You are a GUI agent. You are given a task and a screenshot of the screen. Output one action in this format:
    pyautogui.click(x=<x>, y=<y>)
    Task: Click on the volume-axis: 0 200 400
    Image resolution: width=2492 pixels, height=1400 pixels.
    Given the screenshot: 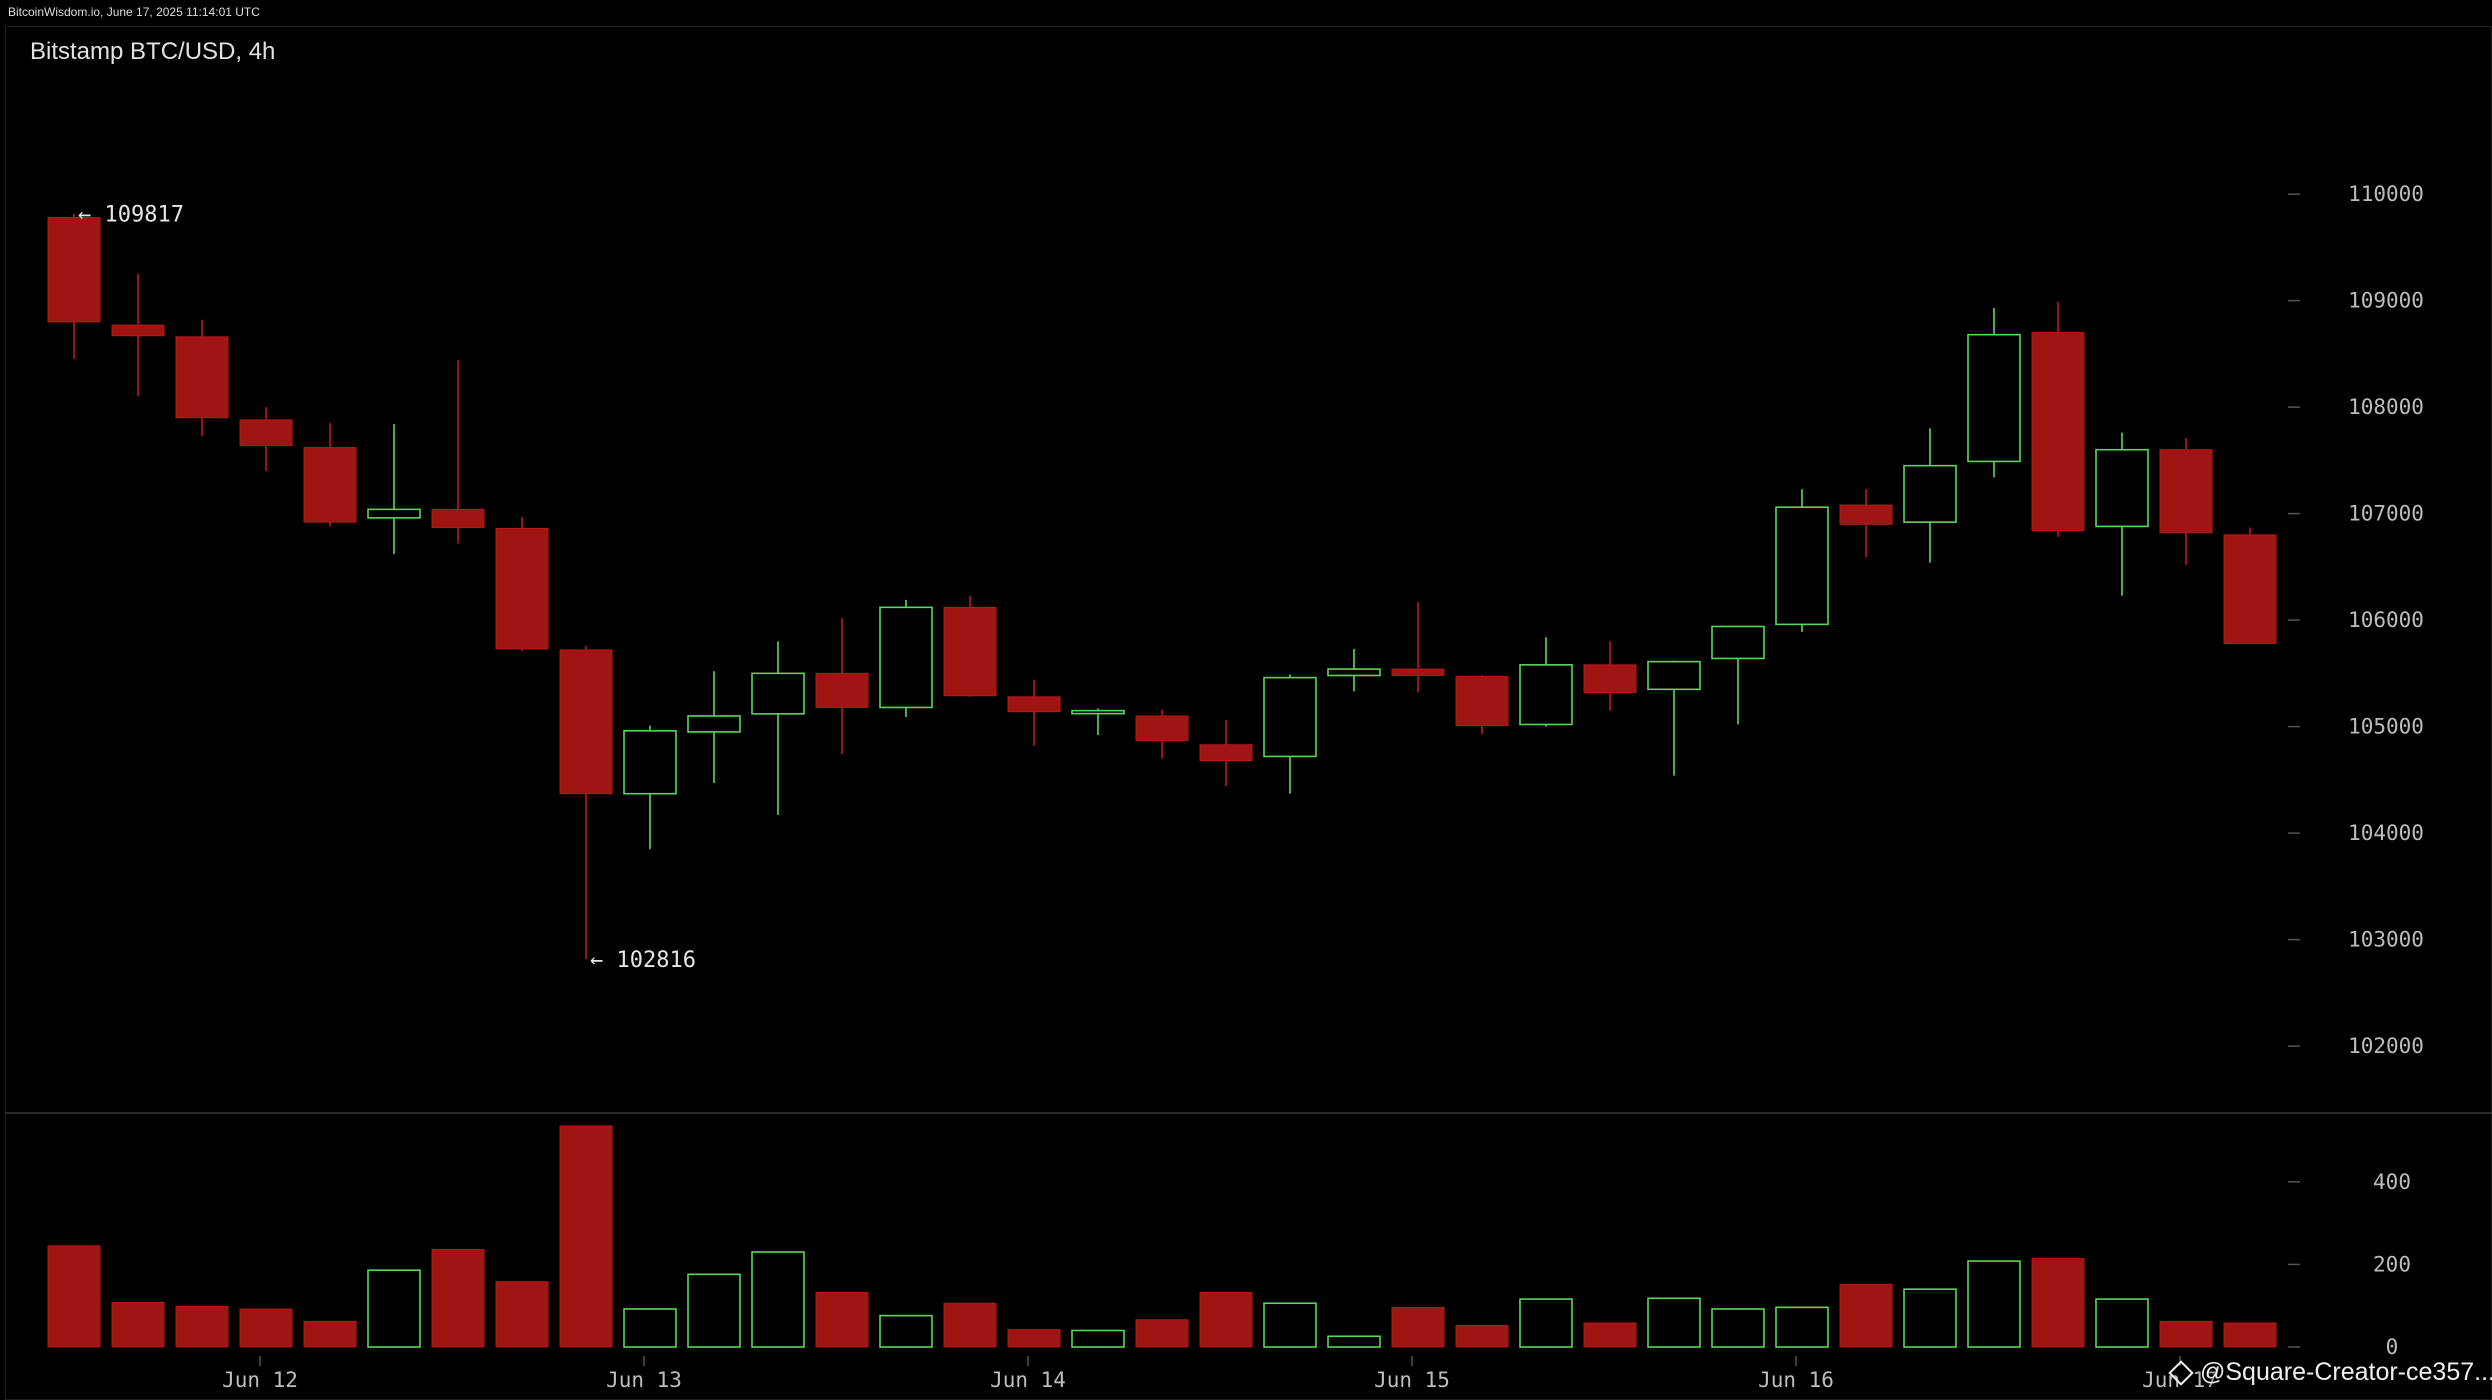 What is the action you would take?
    pyautogui.click(x=2349, y=1264)
    